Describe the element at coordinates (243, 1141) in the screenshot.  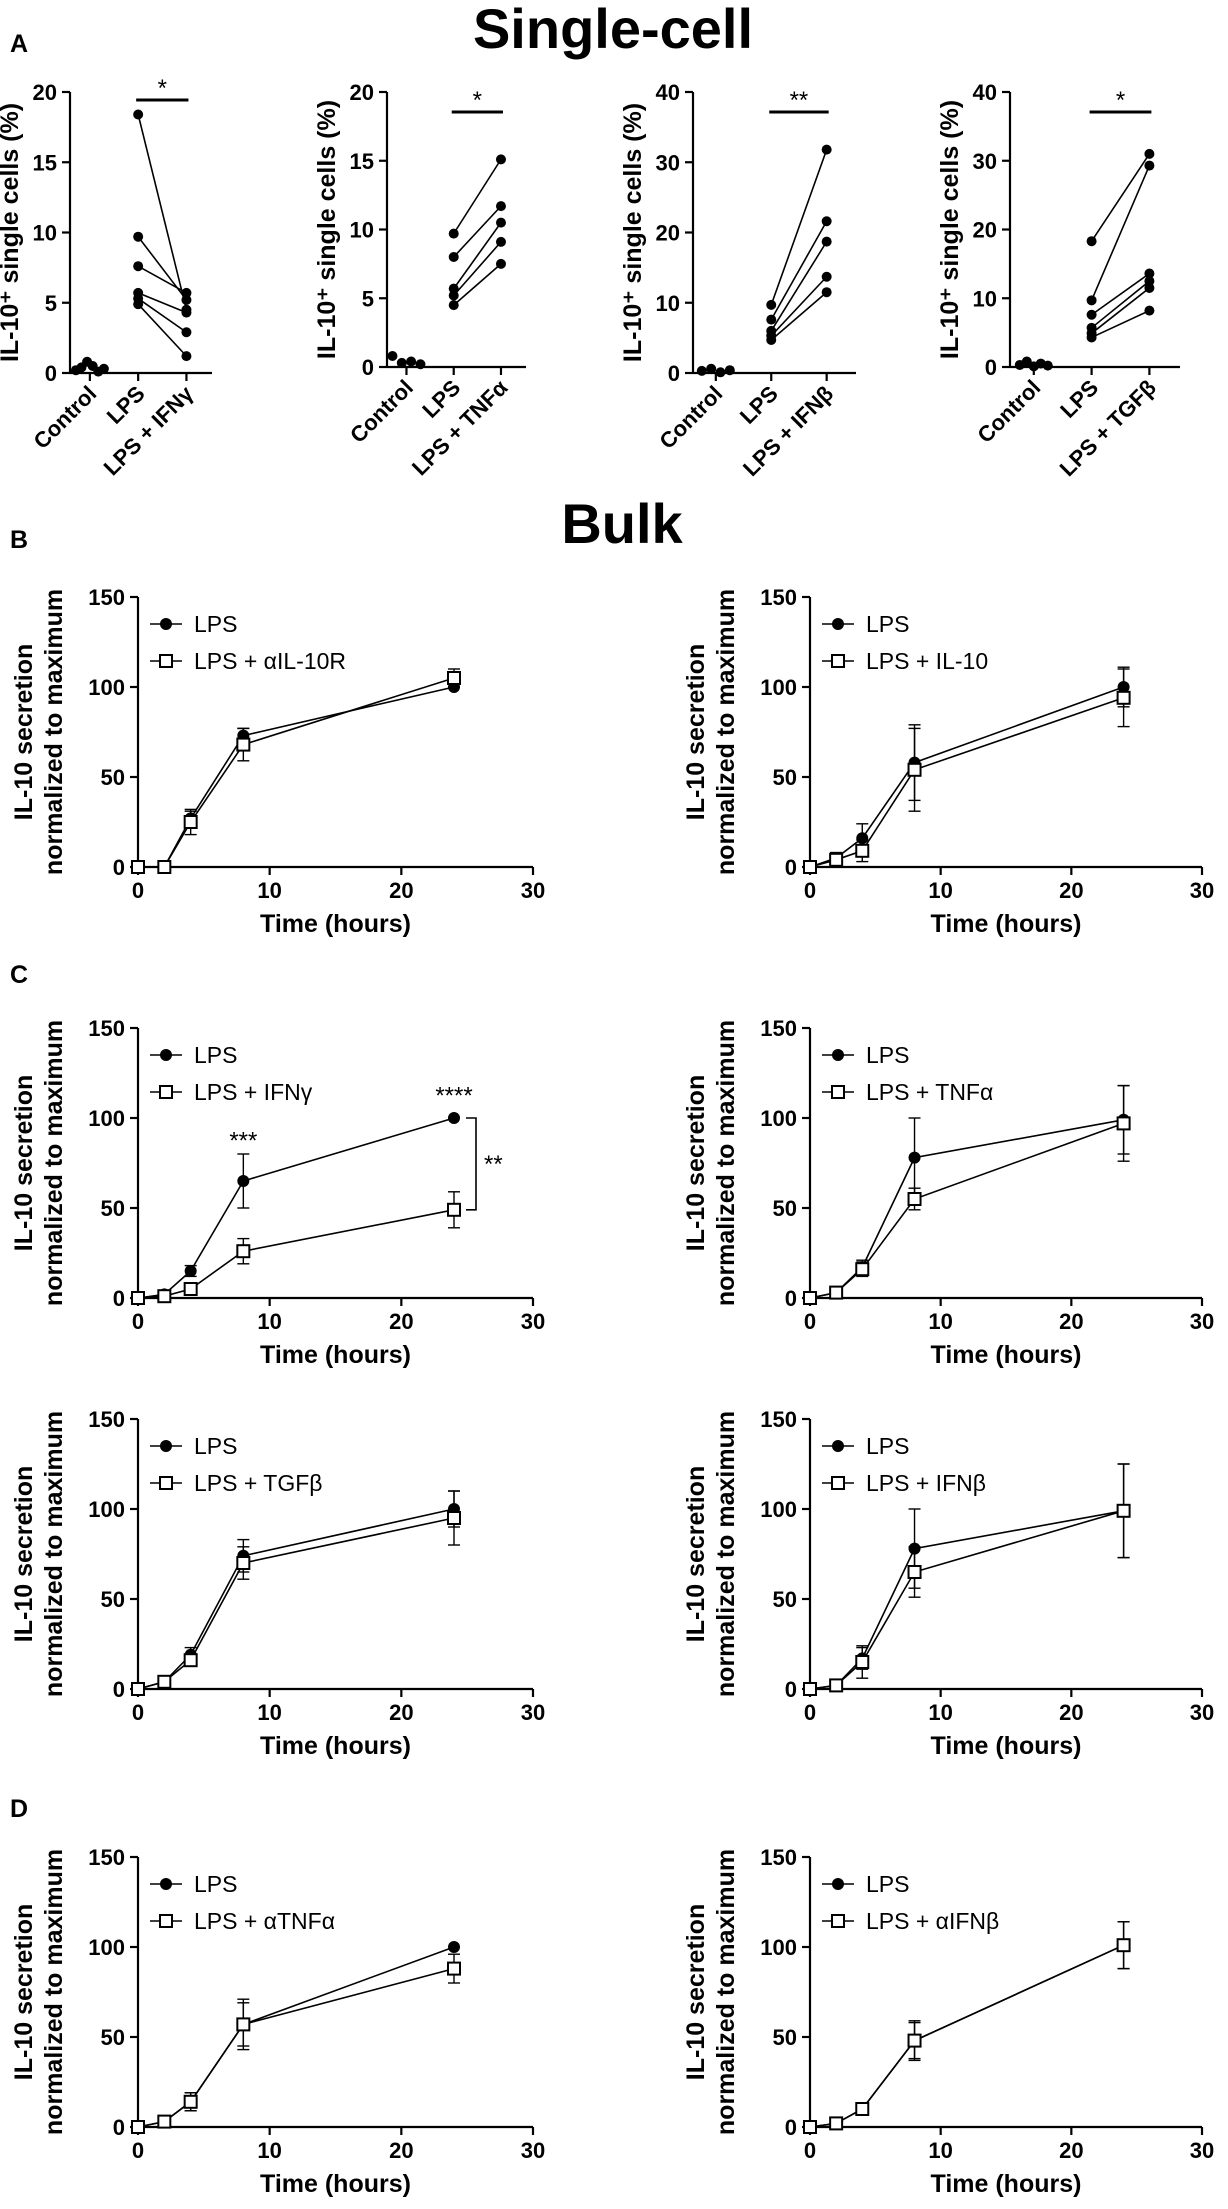
I see `significance-label: ***` at that location.